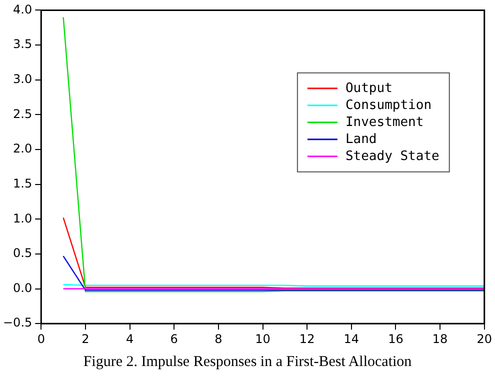 This screenshot has width=495, height=386. What do you see at coordinates (41, 339) in the screenshot?
I see `x-tick-label: 0` at bounding box center [41, 339].